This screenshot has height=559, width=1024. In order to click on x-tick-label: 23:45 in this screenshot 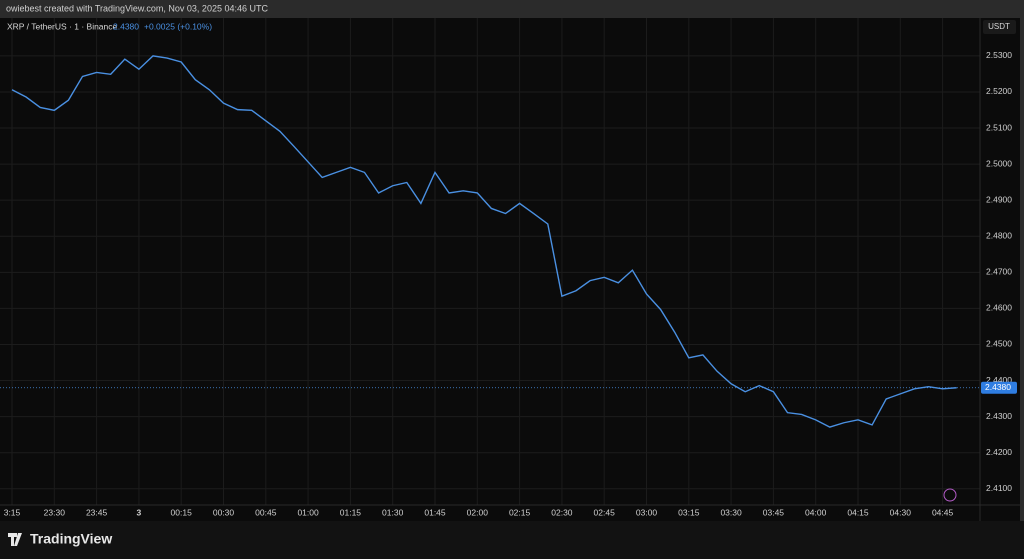, I will do `click(97, 512)`.